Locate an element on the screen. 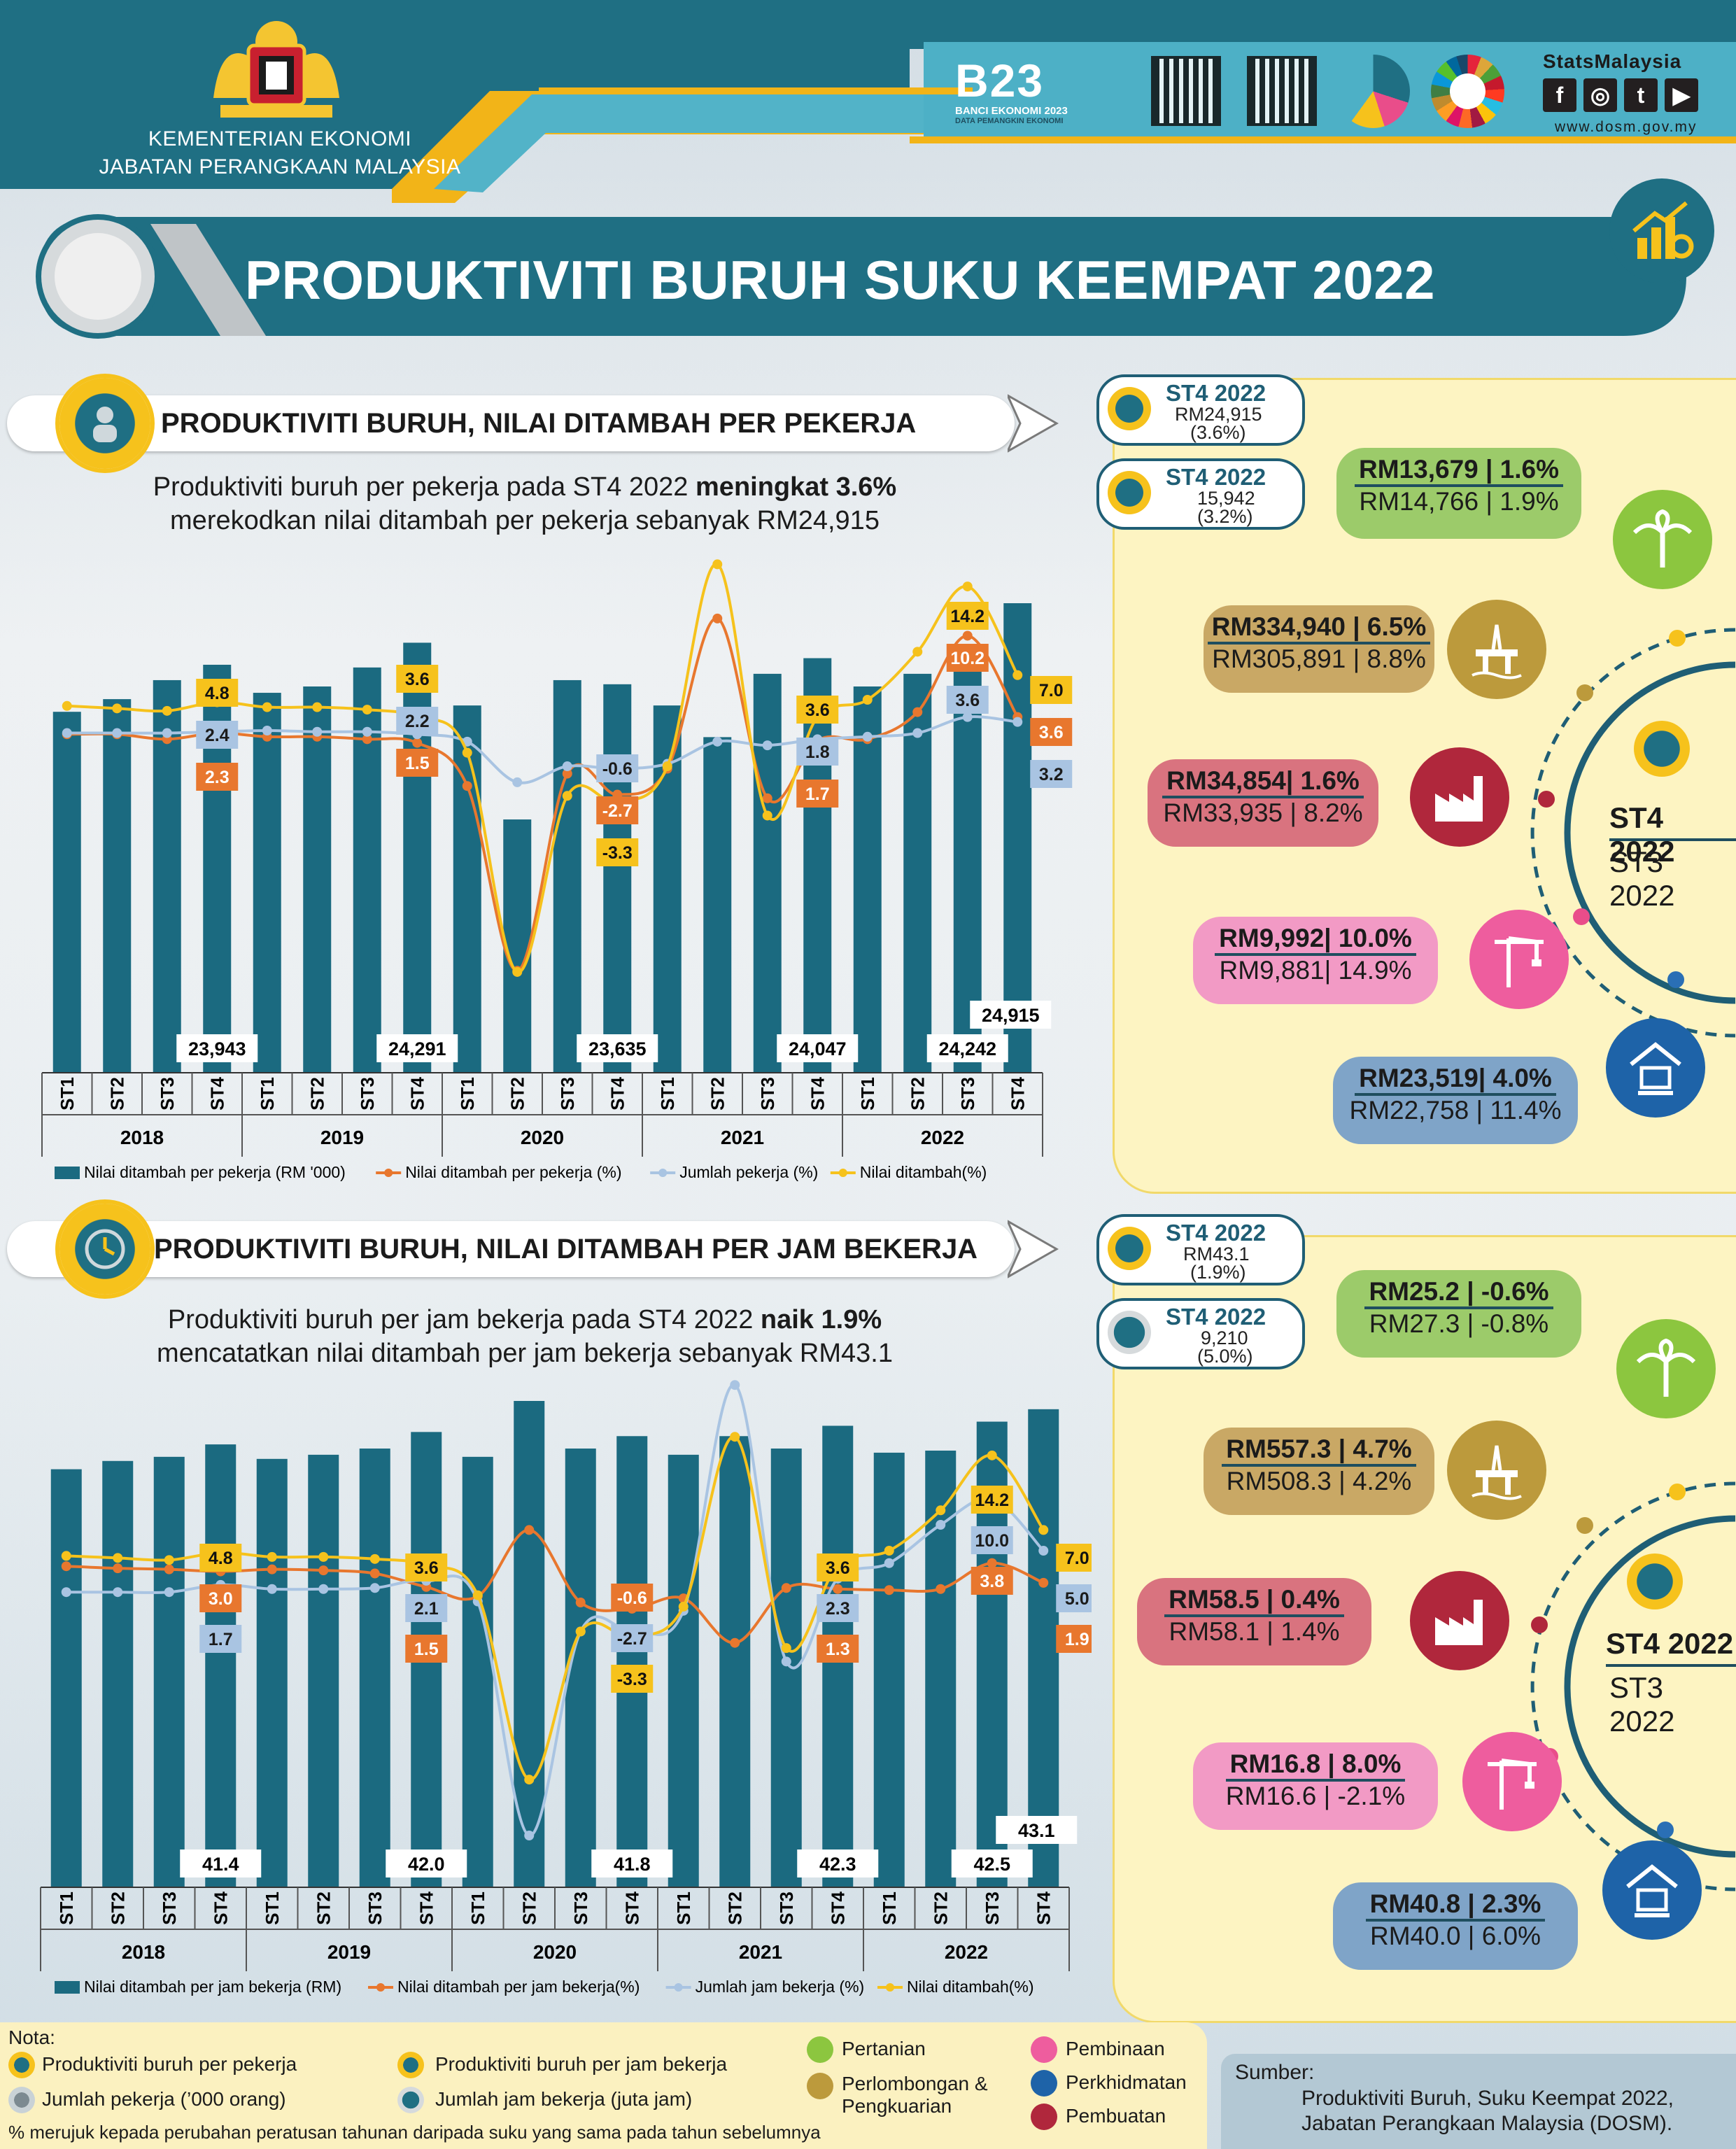  line-value-label: 10.0 is located at coordinates (992, 1540).